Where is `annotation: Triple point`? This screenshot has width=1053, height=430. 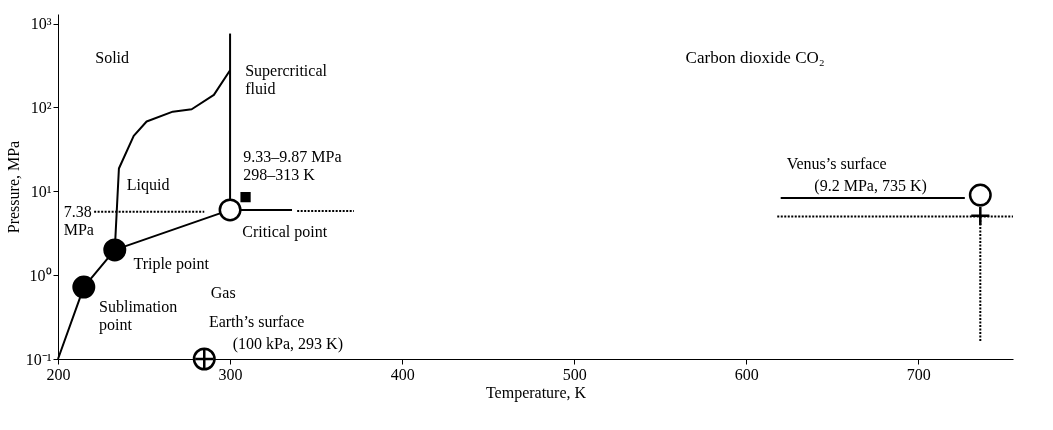 annotation: Triple point is located at coordinates (171, 264).